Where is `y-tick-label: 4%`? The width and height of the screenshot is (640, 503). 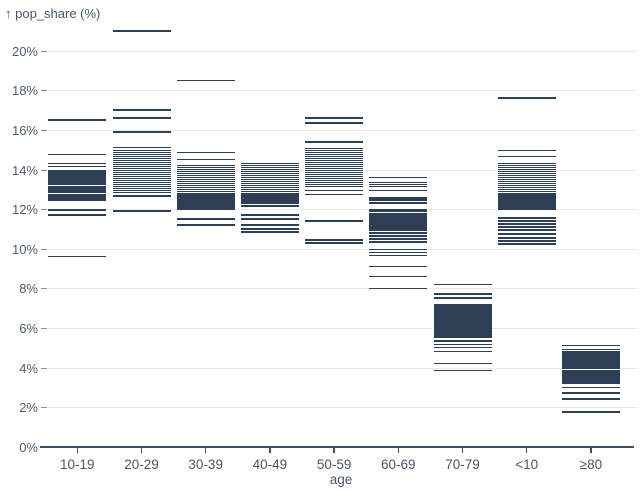
y-tick-label: 4% is located at coordinates (28, 368).